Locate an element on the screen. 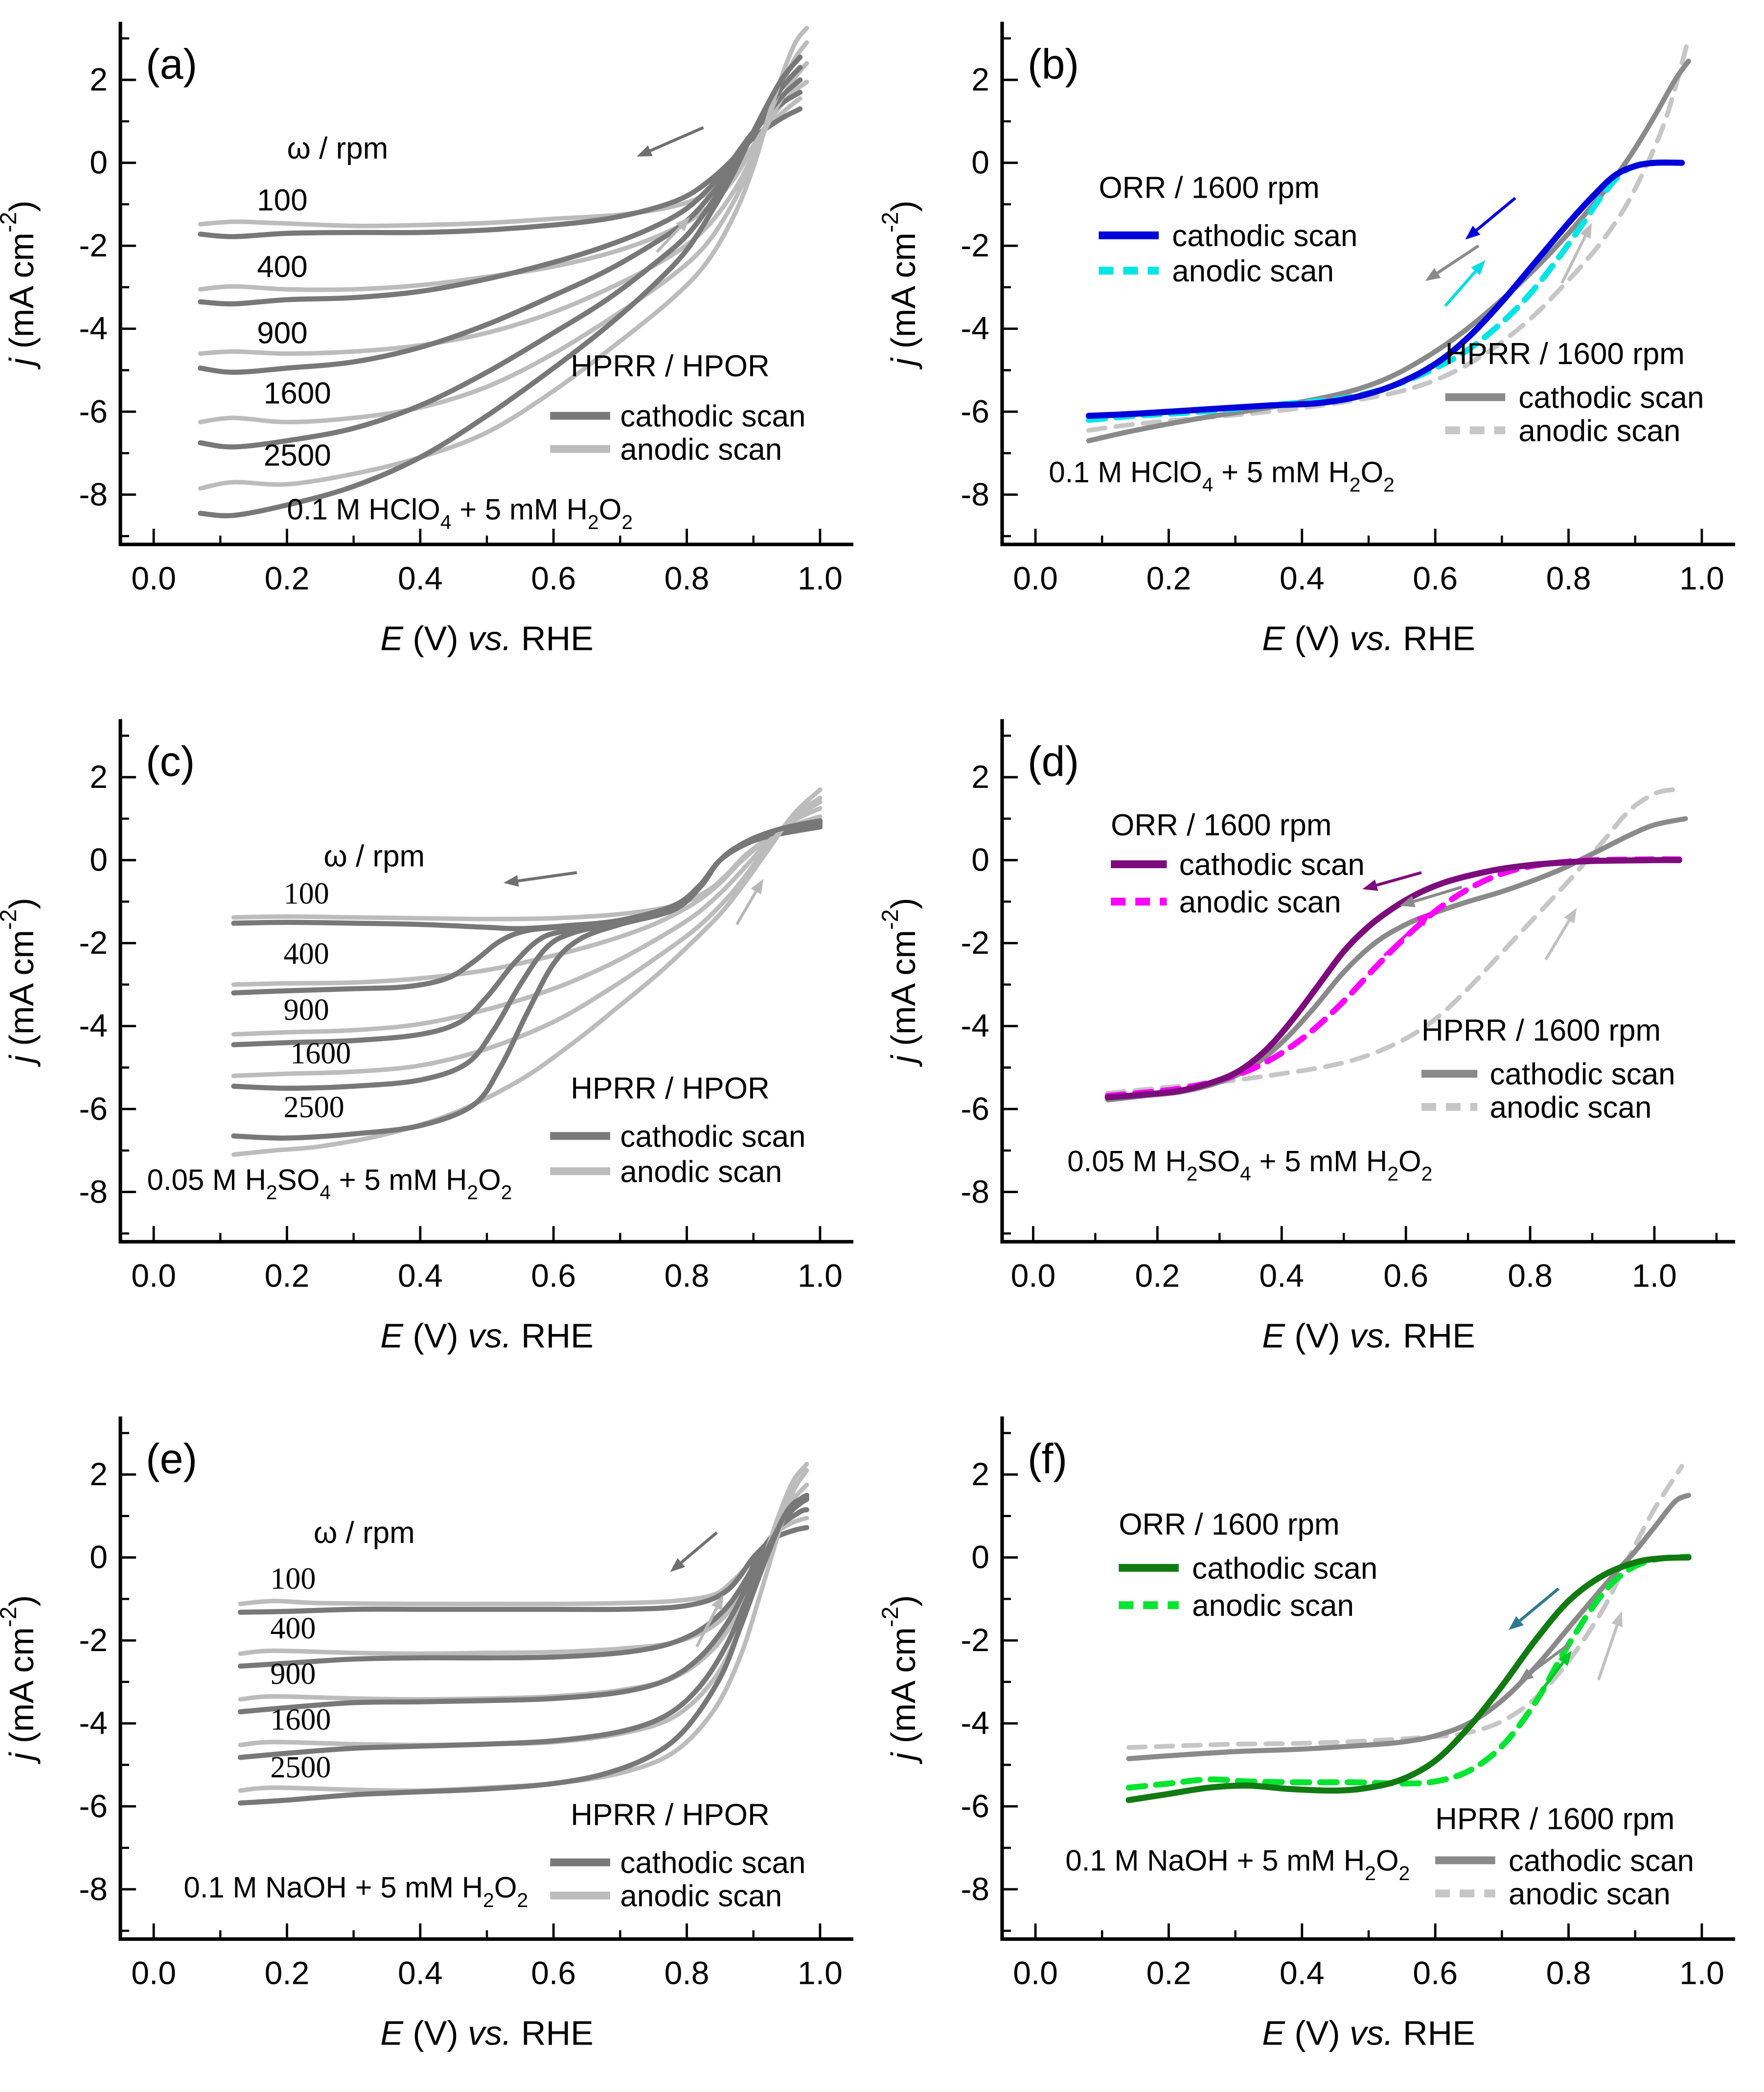  text-label: 2500 is located at coordinates (297, 455).